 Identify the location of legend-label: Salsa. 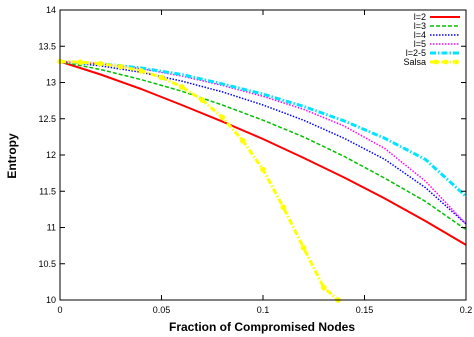
(414, 62).